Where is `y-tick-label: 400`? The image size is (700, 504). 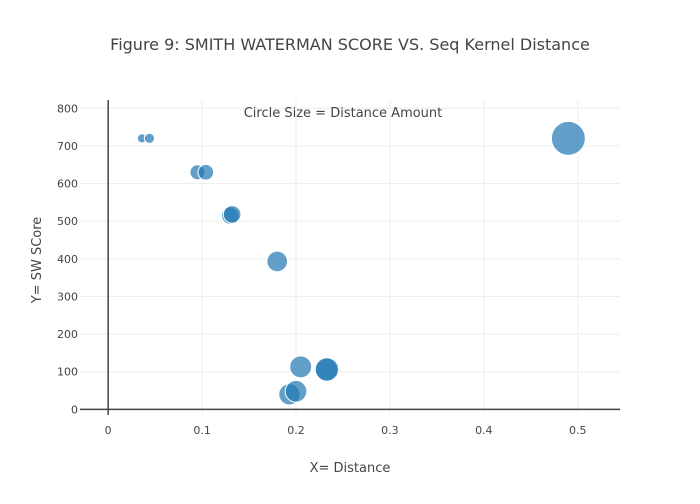
y-tick-label: 400 is located at coordinates (67, 259).